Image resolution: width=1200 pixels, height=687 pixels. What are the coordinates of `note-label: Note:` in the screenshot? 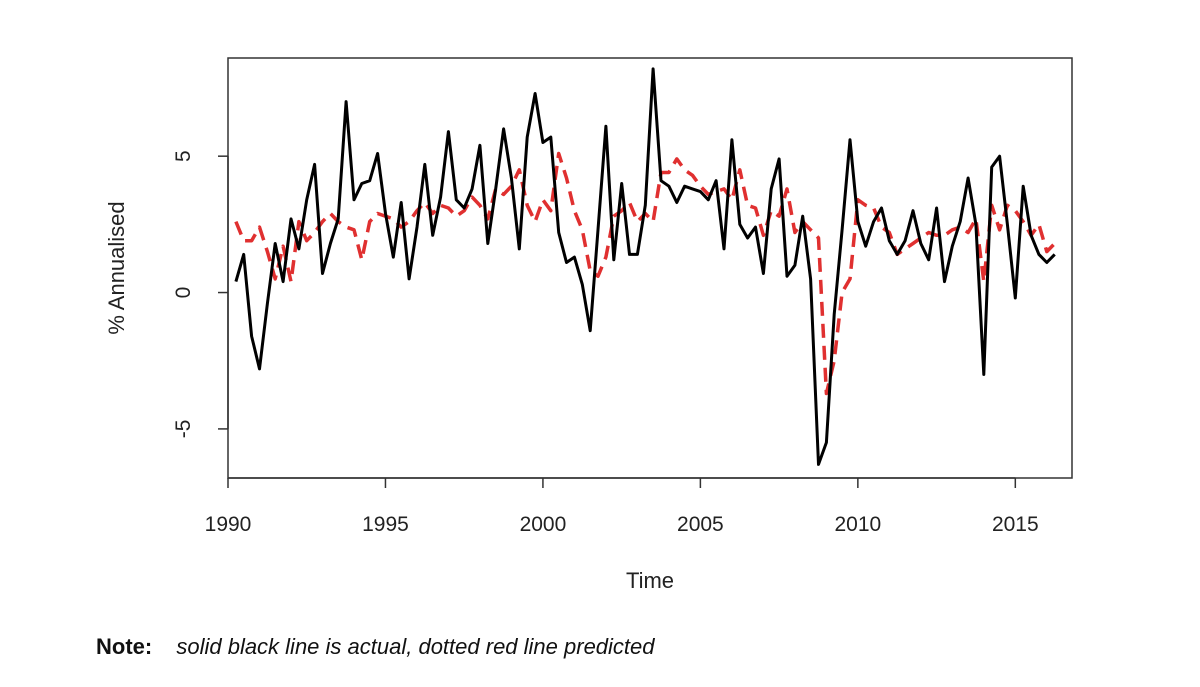 It's located at (124, 646).